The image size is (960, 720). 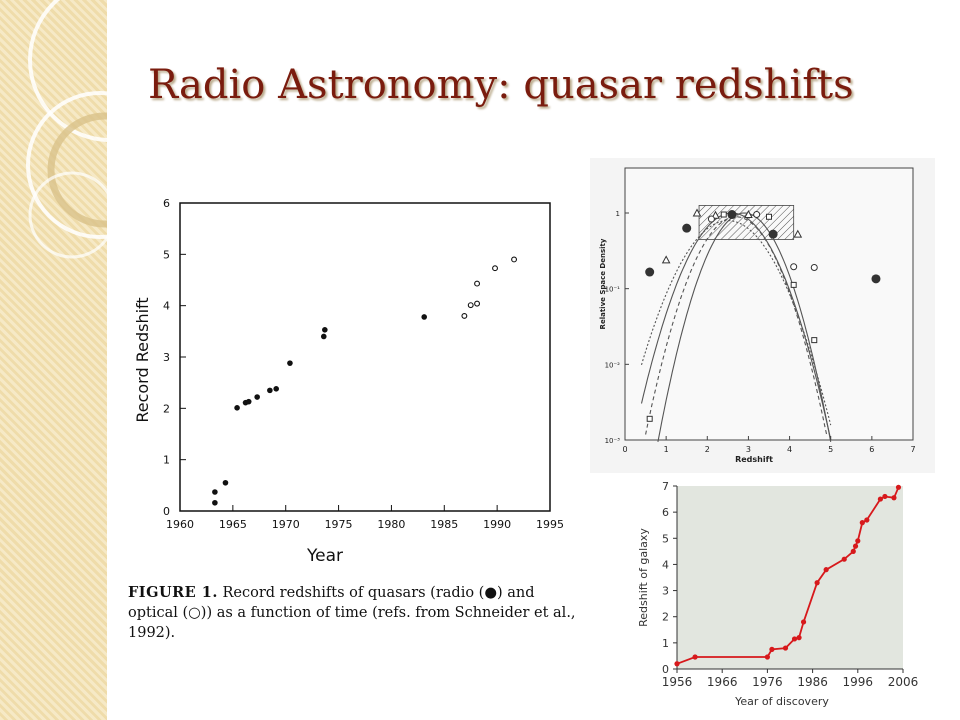 What do you see at coordinates (166, 306) in the screenshot?
I see `y-tick-label: 4` at bounding box center [166, 306].